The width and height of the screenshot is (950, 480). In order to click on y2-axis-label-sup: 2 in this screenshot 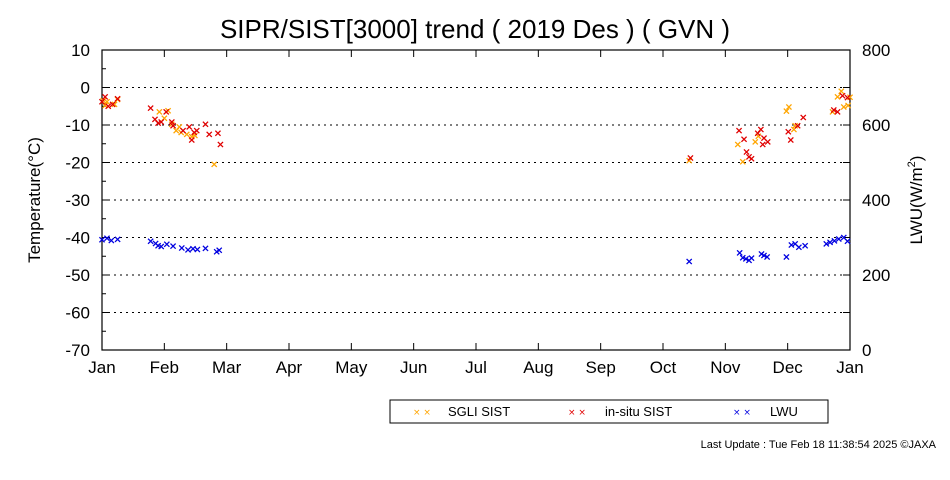, I will do `click(912, 164)`.